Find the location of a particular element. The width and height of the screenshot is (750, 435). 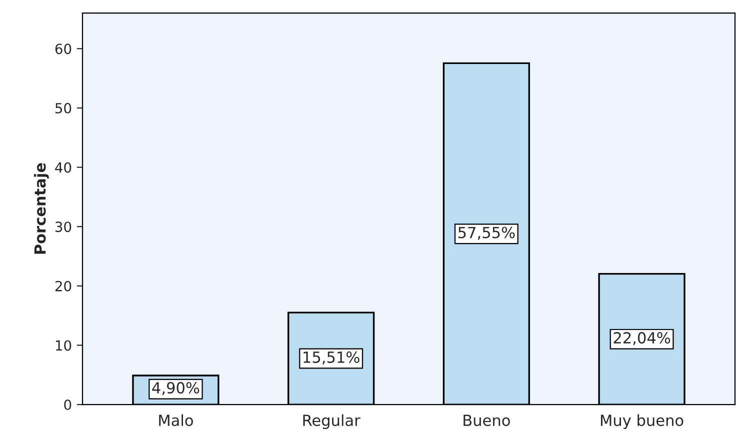

data-label: 15,51% is located at coordinates (332, 358).